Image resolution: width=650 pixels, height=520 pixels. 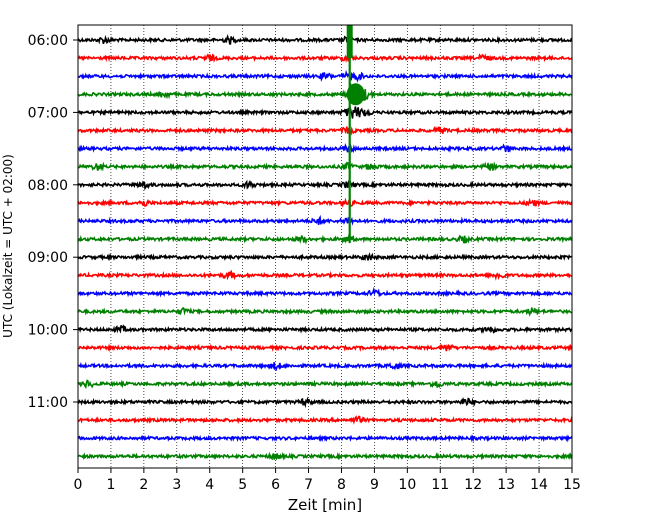 I want to click on x-tick-label: 10, so click(x=407, y=485).